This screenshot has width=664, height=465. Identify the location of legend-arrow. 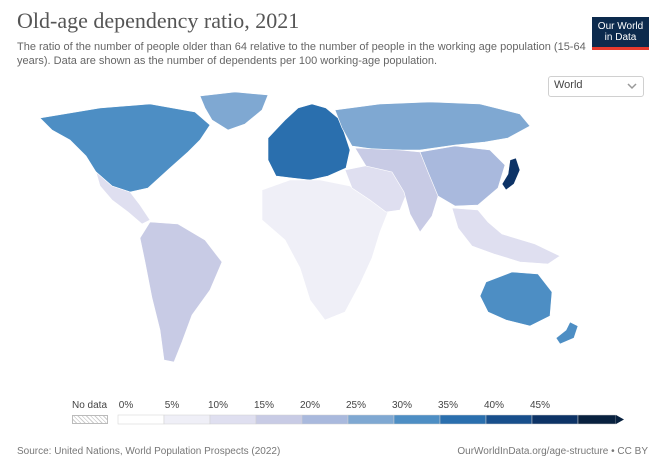
(620, 419).